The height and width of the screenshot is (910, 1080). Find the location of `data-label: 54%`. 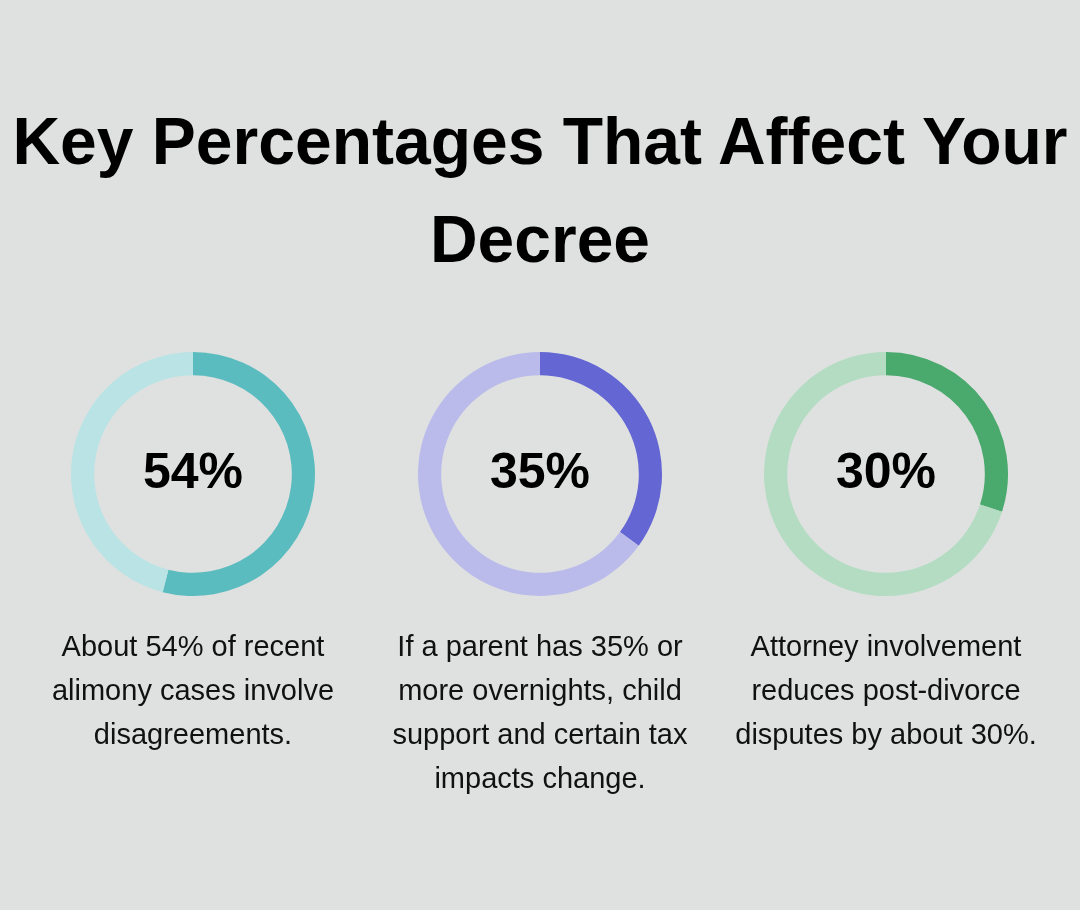

data-label: 54% is located at coordinates (193, 470).